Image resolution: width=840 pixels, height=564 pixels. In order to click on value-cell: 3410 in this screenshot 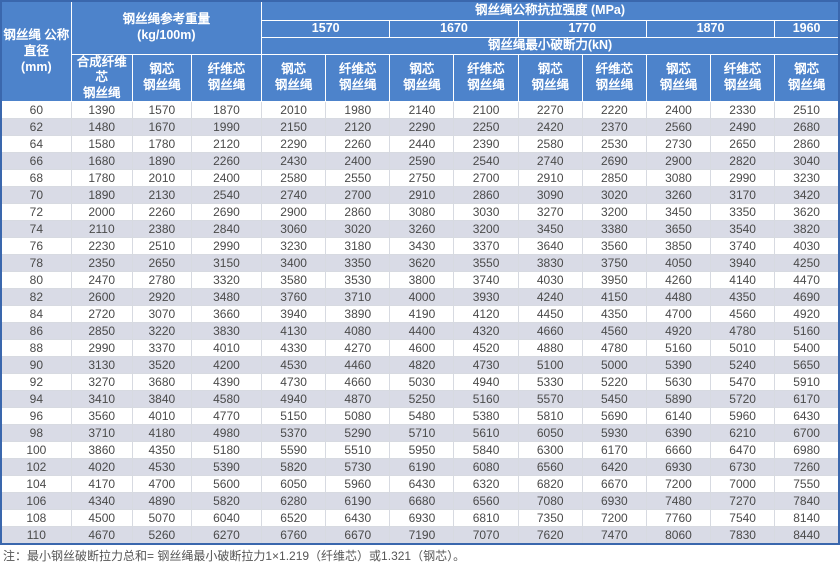, I will do `click(101, 399)`.